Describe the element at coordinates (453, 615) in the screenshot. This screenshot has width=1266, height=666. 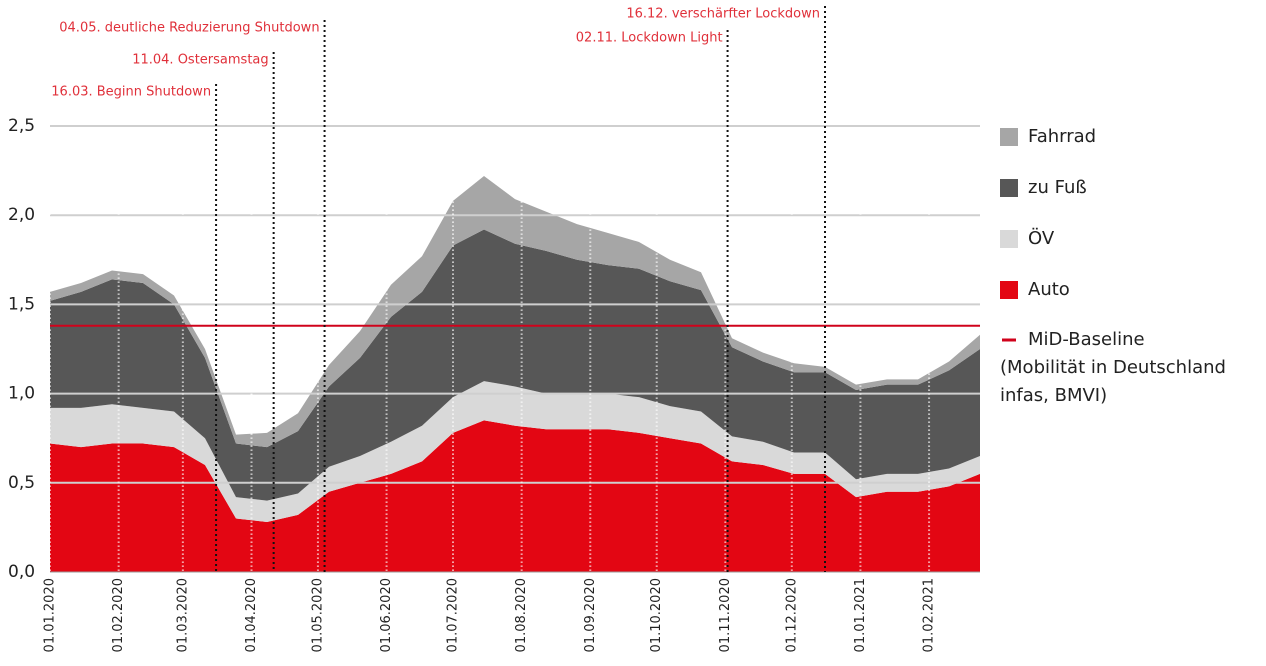
I see `x-tick-label: 01.07.2020` at that location.